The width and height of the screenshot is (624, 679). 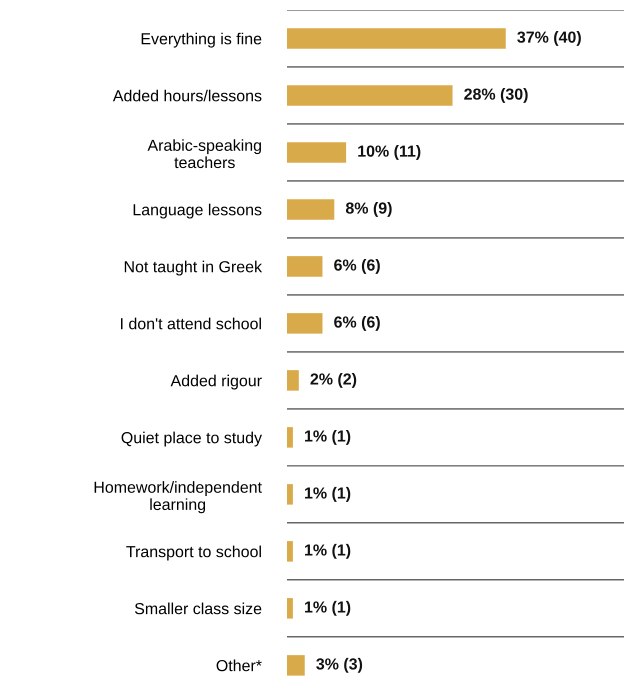 I want to click on data-label: 2% (2), so click(x=333, y=380).